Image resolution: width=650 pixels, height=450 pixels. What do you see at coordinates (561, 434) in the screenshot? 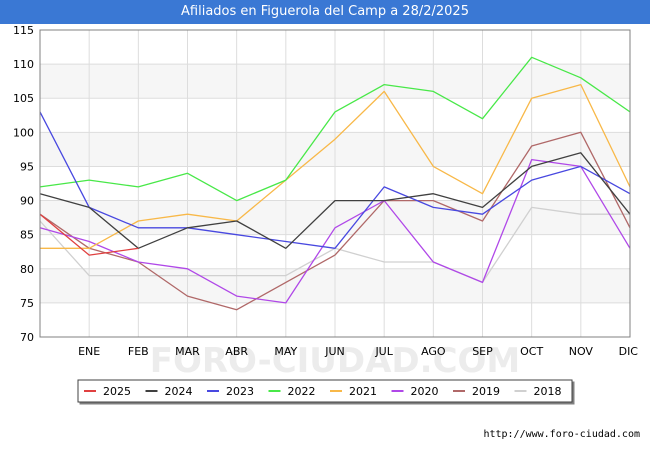
I see `source-link: http://www.foro-ciudad.com` at bounding box center [561, 434].